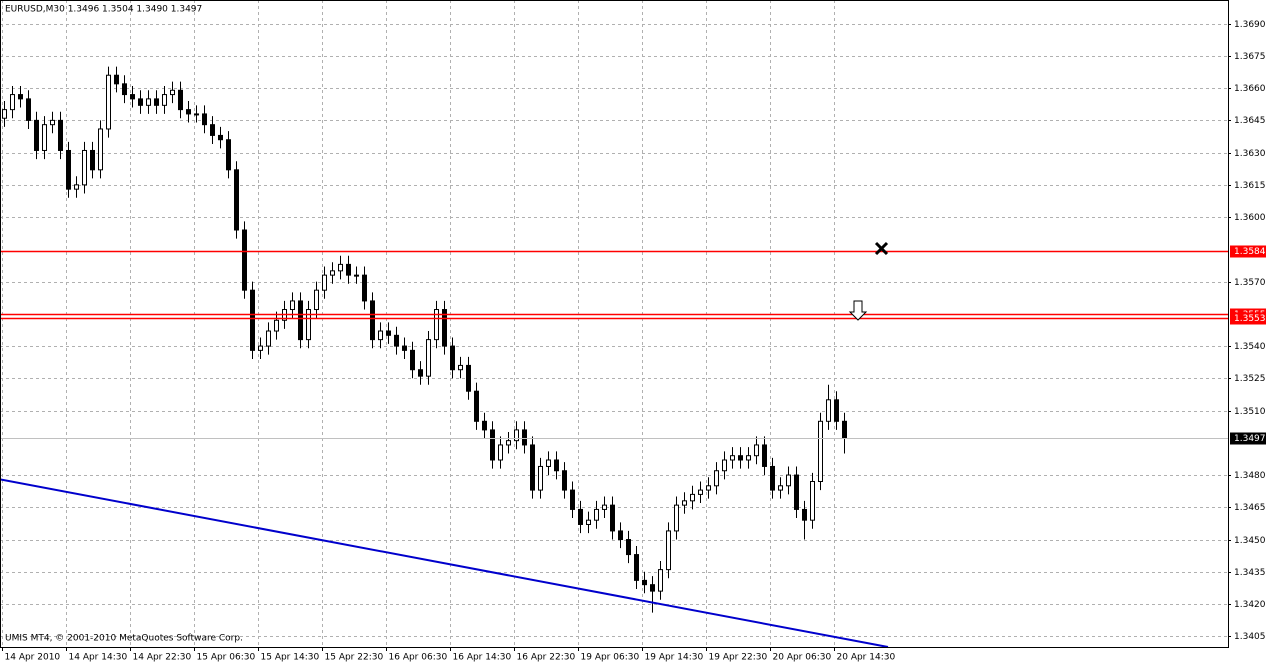  Describe the element at coordinates (1250, 476) in the screenshot. I see `y-tick-label: 1.3480` at that location.